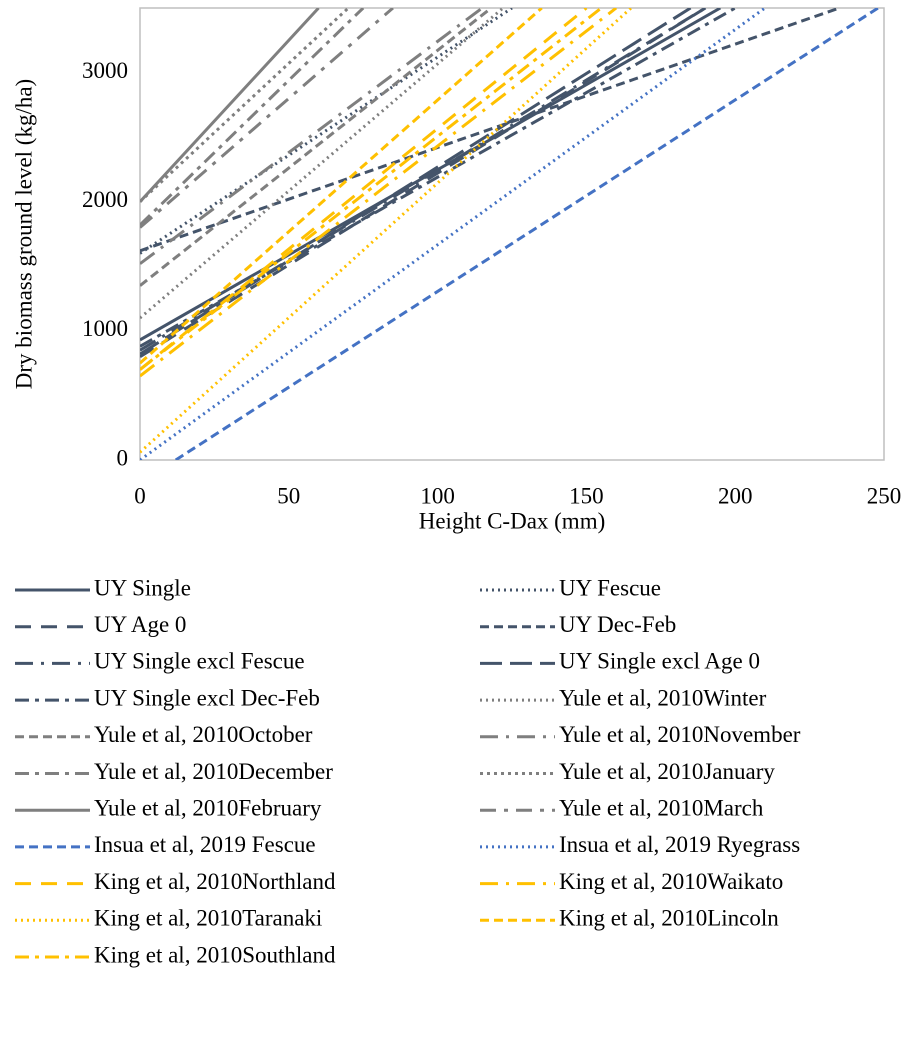  I want to click on legend-label: UY Single excl Dec-Feb, so click(207, 697).